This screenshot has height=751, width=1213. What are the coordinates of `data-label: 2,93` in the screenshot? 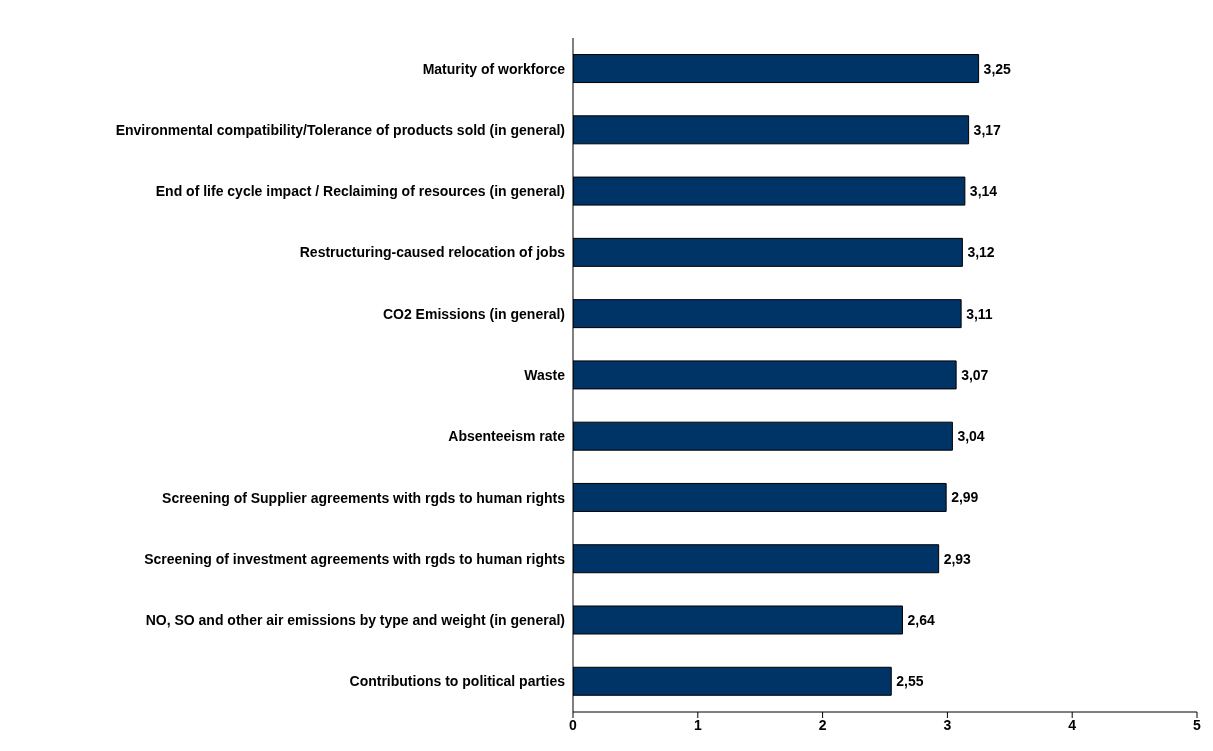 It's located at (957, 558).